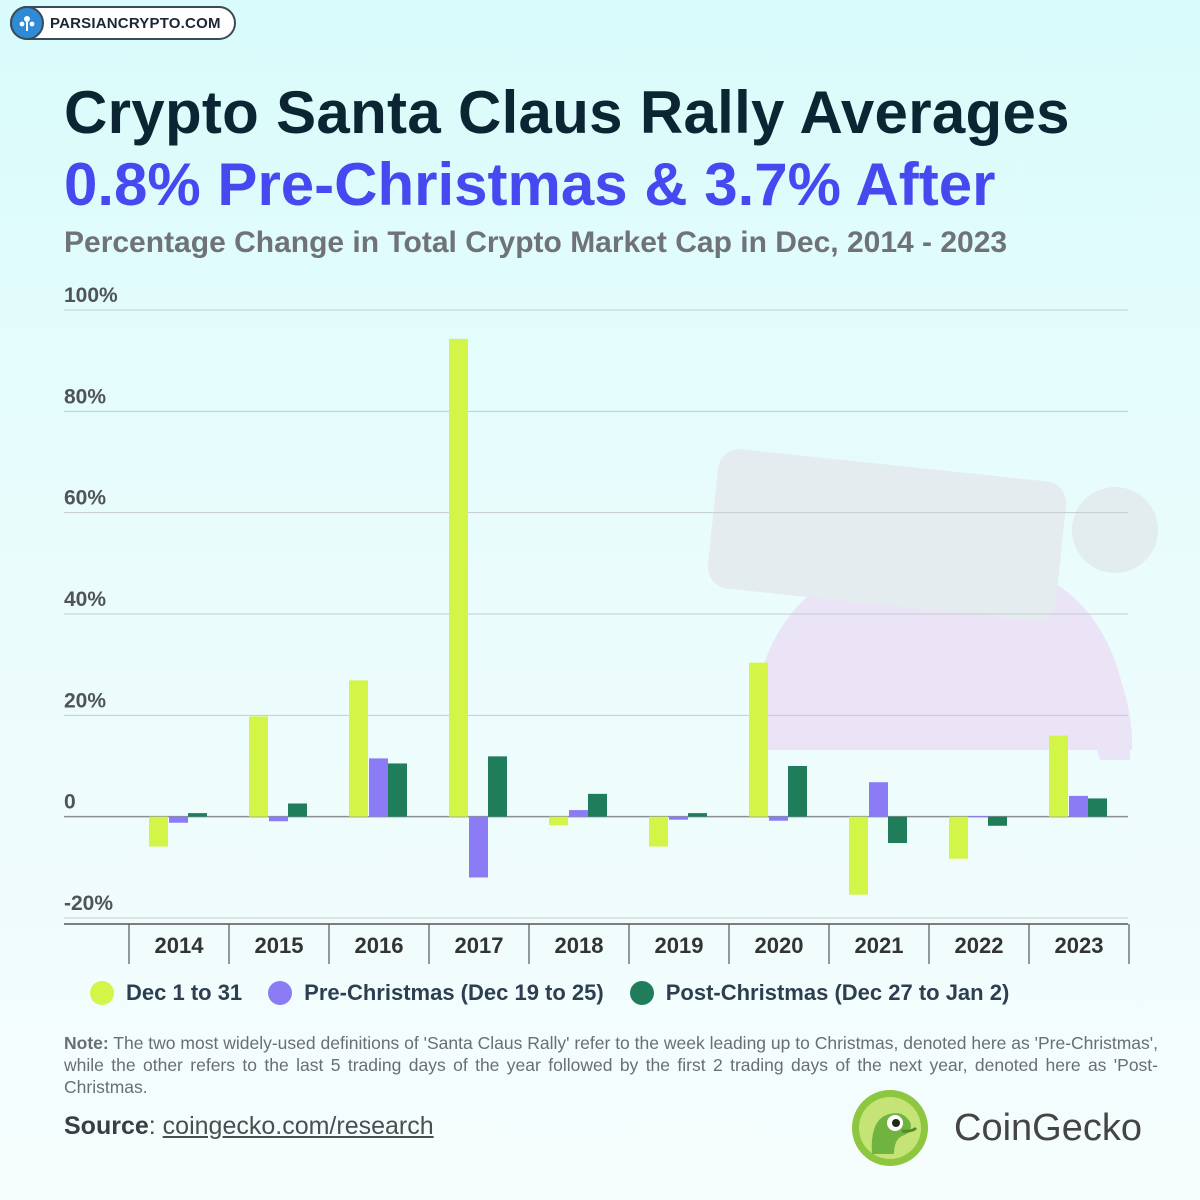 The image size is (1200, 1200). I want to click on parsiancrypto-logo-icon, so click(27, 23).